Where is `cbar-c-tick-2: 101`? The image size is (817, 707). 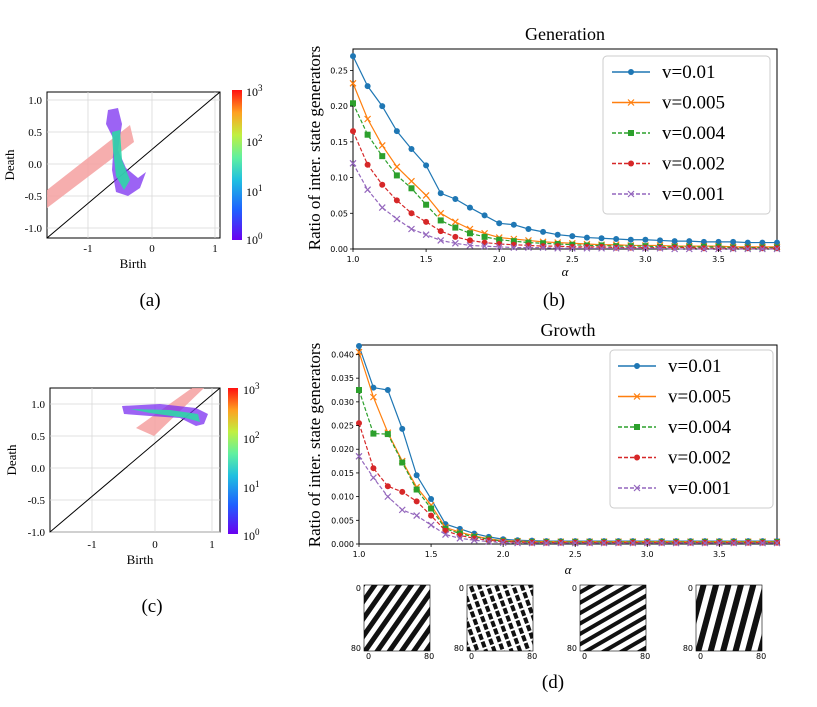
cbar-c-tick-2: 101 is located at coordinates (251, 487).